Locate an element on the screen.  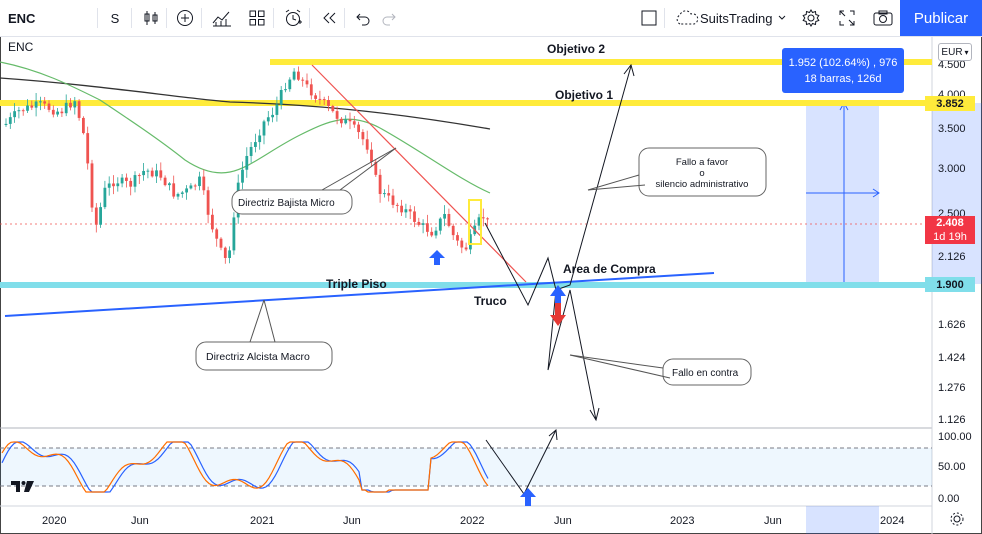
add-indicator-icon is located at coordinates (185, 18).